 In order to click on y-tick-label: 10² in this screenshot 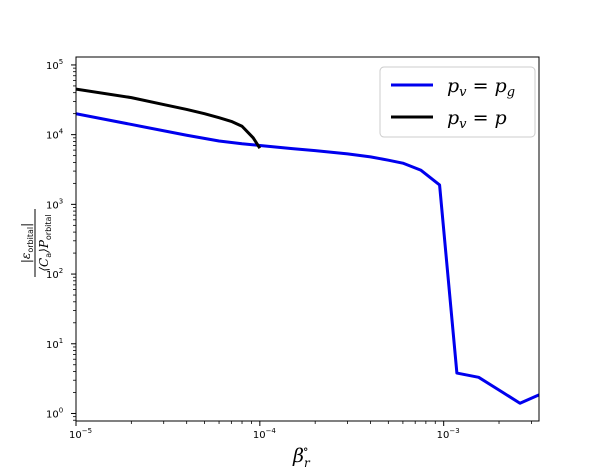, I will do `click(54, 274)`.